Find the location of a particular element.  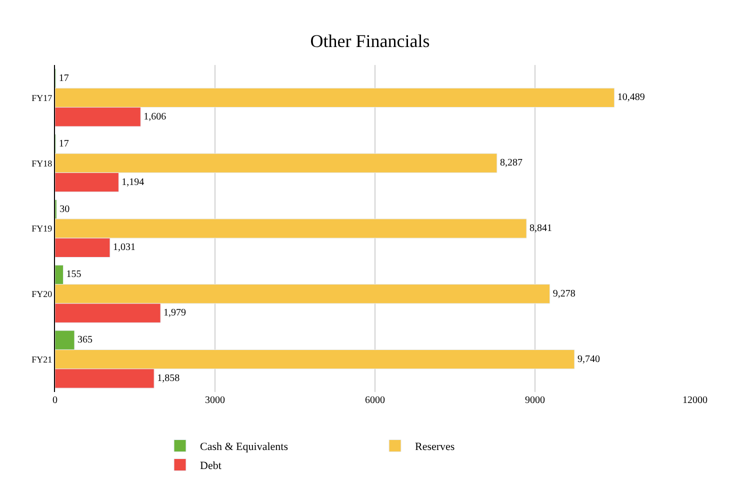

x-tick-label: 9000 is located at coordinates (535, 400).